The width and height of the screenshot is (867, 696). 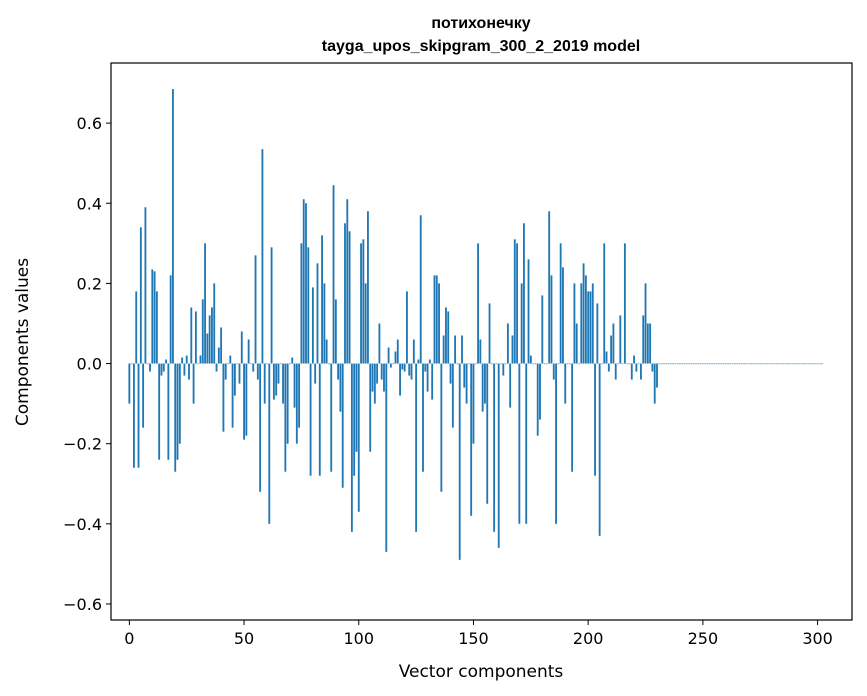 I want to click on chart-title-line1: потихонечку, so click(x=480, y=23).